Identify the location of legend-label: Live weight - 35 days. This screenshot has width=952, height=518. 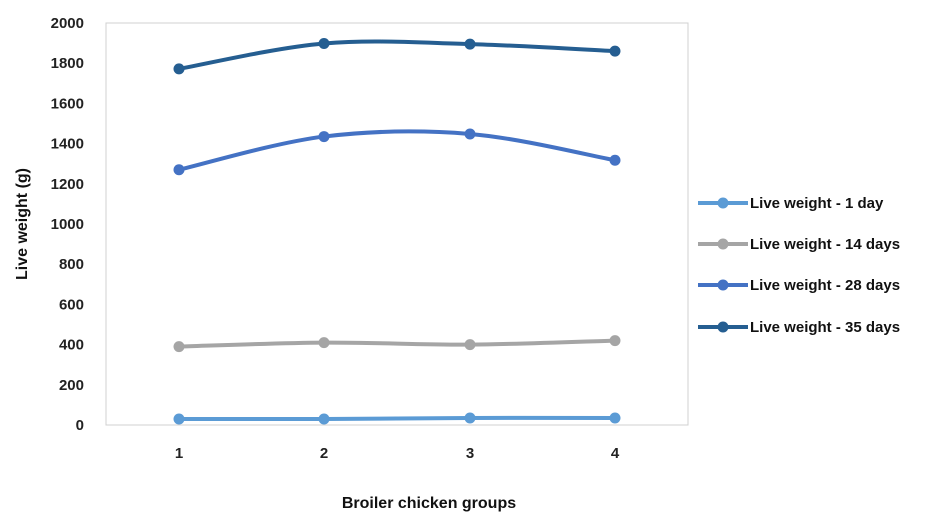
(825, 327).